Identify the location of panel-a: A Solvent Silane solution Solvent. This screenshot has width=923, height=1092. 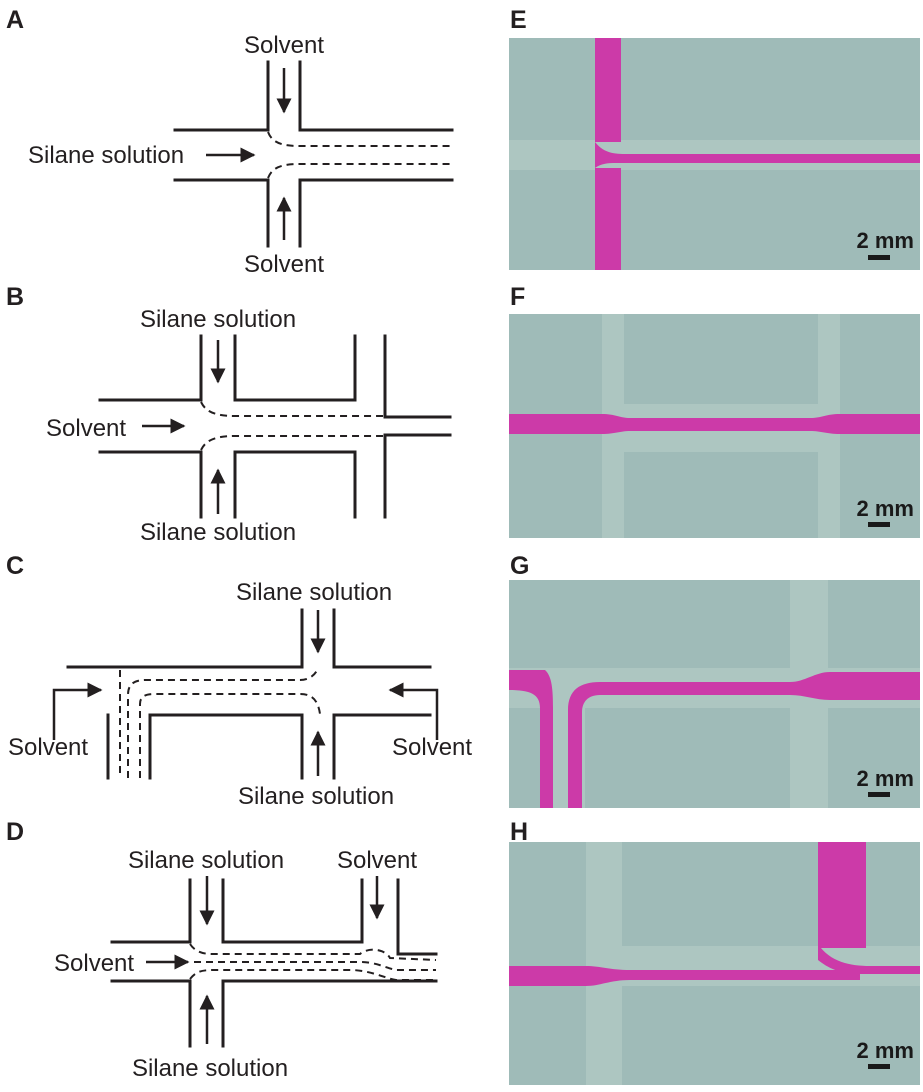
(230, 142).